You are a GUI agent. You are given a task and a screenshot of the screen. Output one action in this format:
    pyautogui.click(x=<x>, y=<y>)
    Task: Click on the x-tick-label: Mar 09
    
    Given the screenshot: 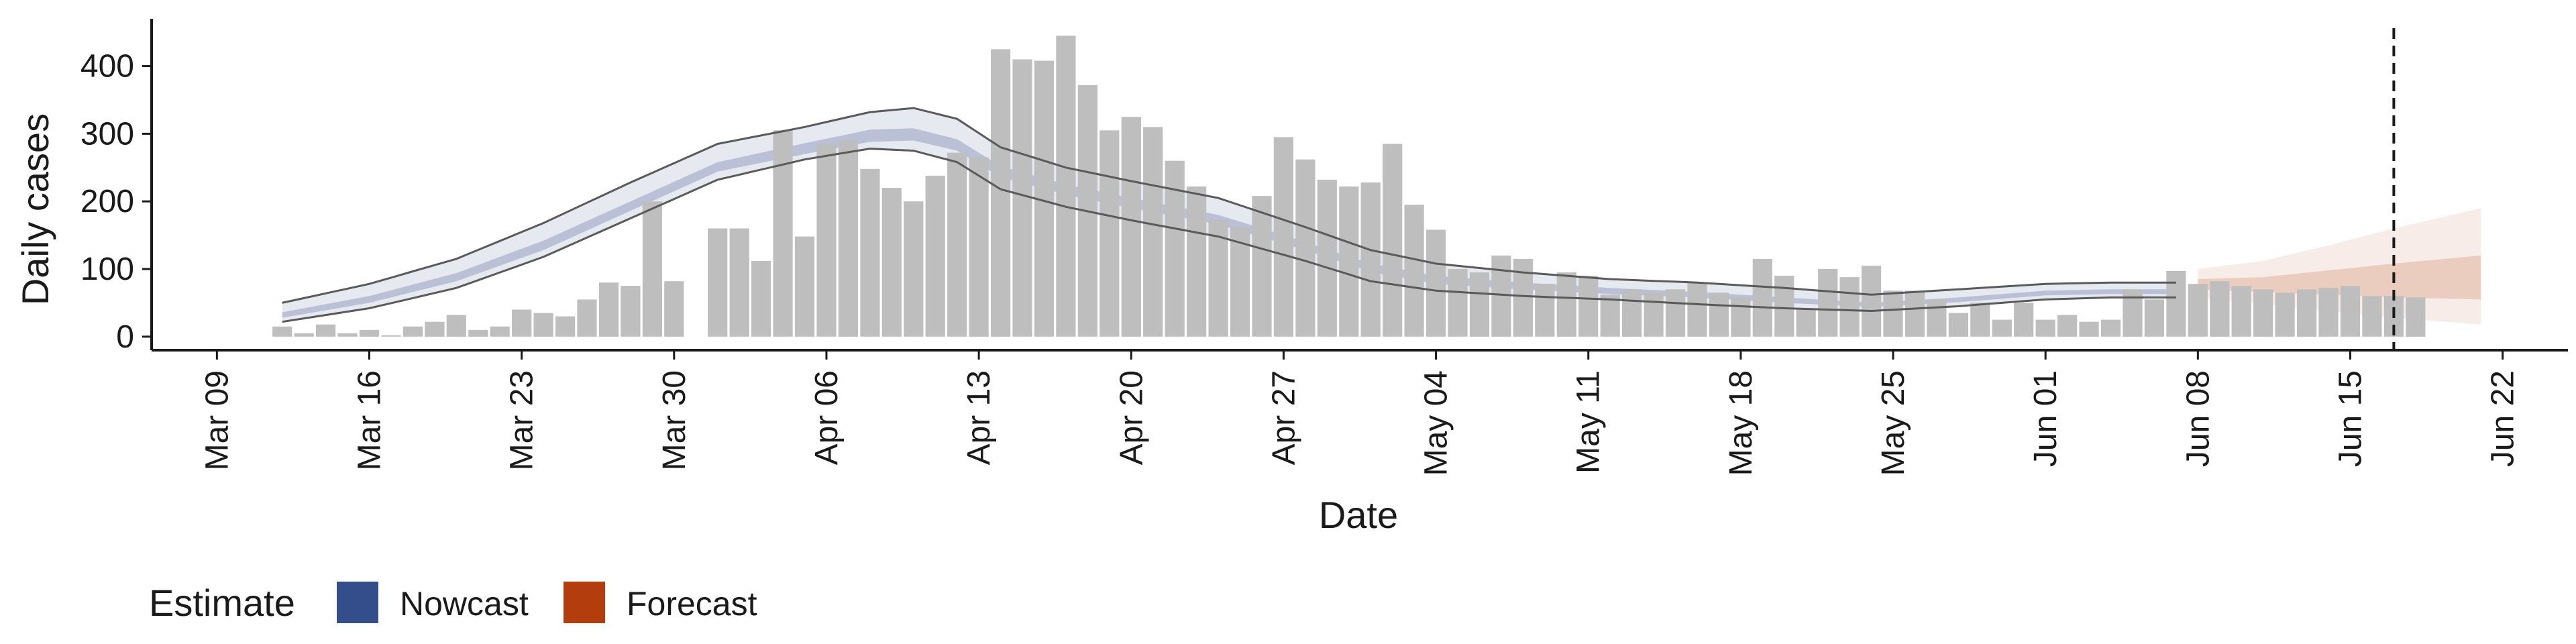 What is the action you would take?
    pyautogui.click(x=217, y=420)
    